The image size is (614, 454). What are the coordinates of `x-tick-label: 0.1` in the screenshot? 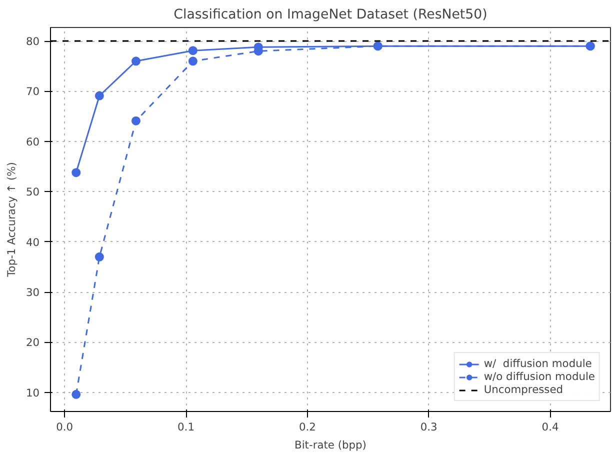 It's located at (186, 427).